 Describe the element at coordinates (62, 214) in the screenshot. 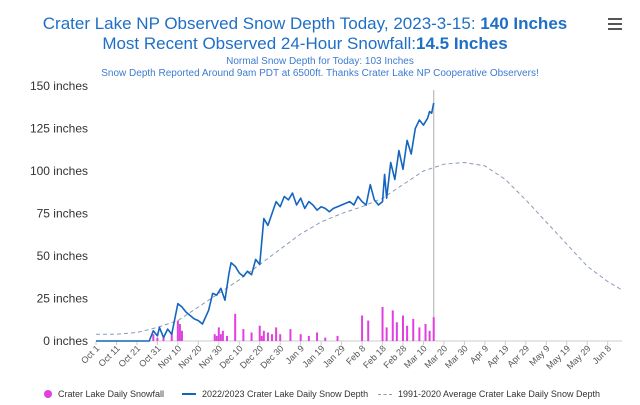

I see `y-tick-label: 75 inches` at that location.